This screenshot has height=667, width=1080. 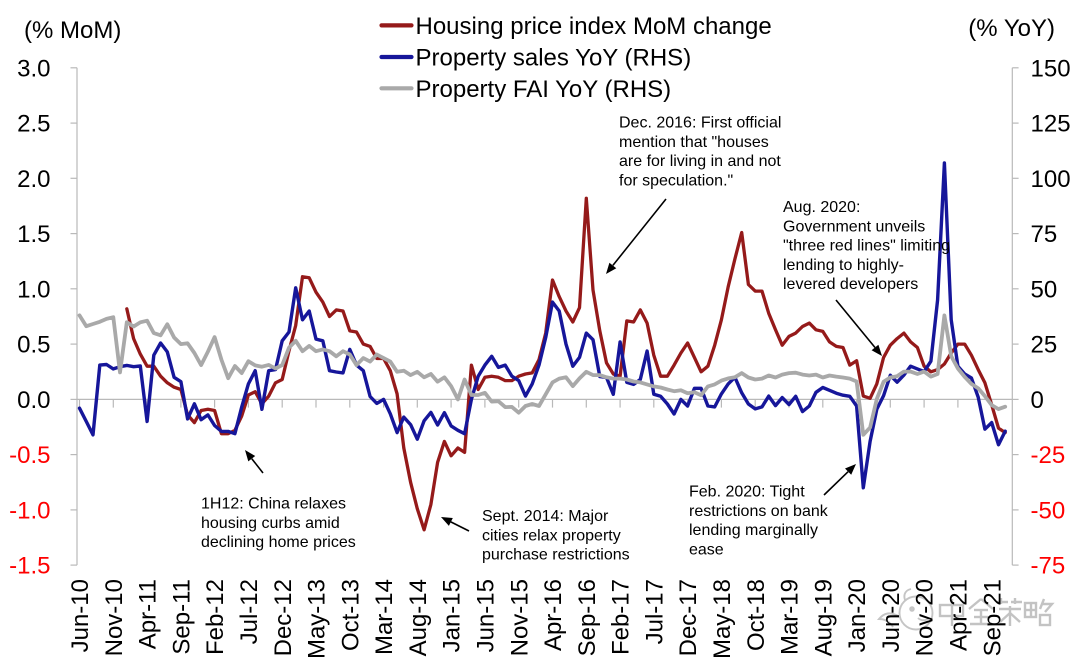 What do you see at coordinates (1048, 566) in the screenshot?
I see `svg-text: -75` at bounding box center [1048, 566].